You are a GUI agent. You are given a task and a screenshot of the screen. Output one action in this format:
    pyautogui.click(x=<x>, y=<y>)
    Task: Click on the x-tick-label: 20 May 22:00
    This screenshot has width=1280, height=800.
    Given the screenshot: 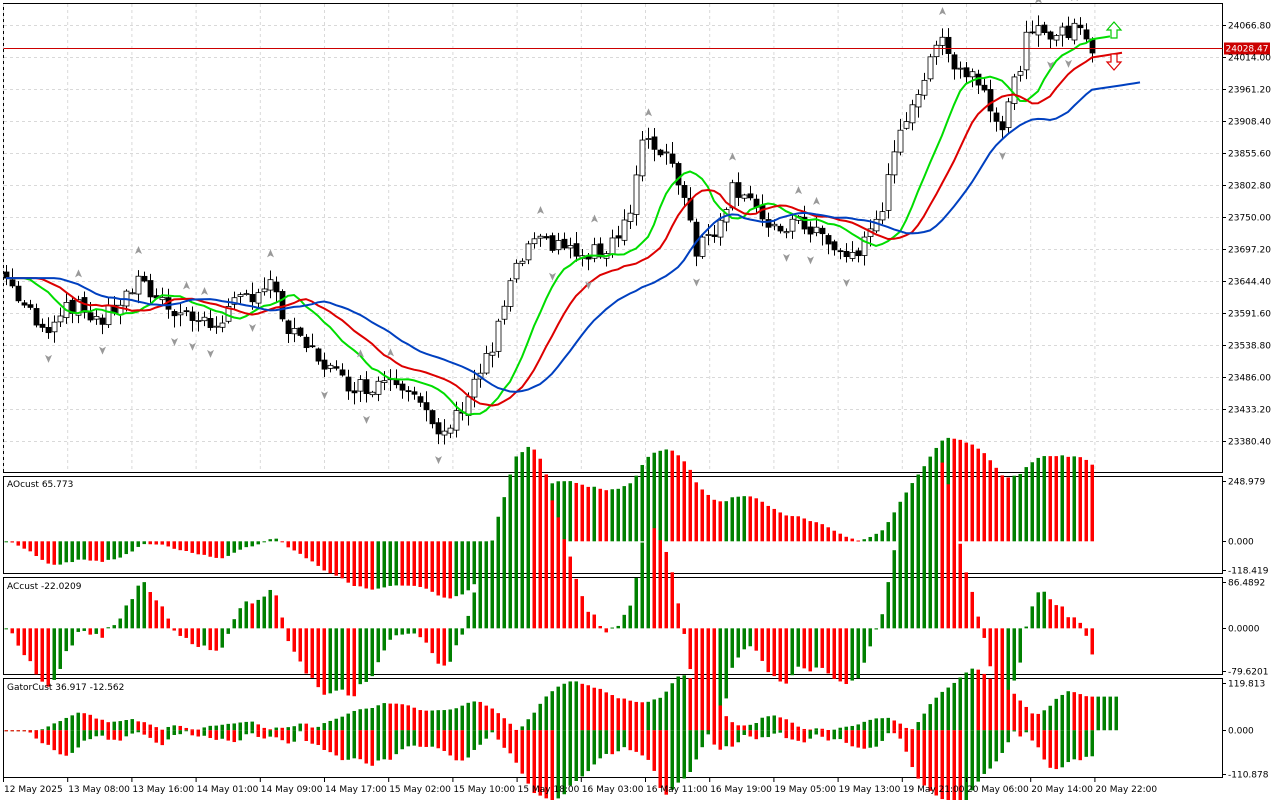 What is the action you would take?
    pyautogui.click(x=1126, y=790)
    